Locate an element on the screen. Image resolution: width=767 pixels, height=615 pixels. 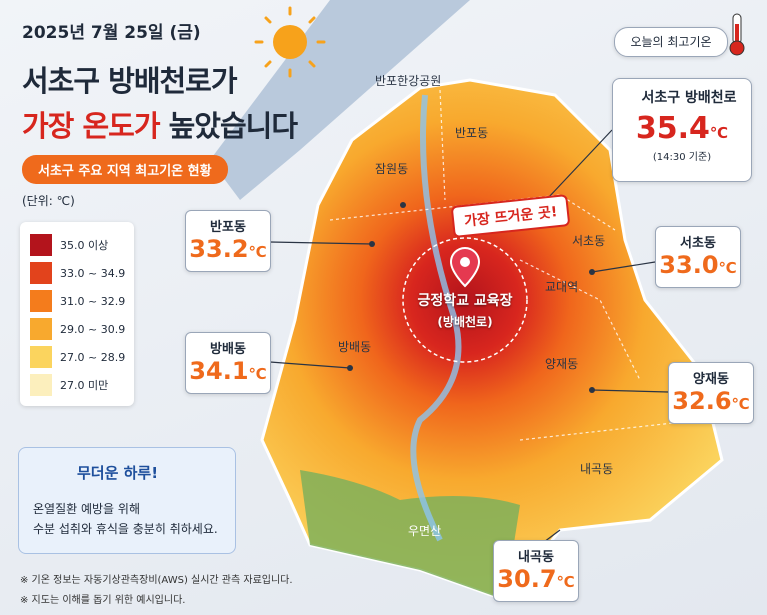
hotspot-name: 긍정학교 교육장 is located at coordinates (465, 301).